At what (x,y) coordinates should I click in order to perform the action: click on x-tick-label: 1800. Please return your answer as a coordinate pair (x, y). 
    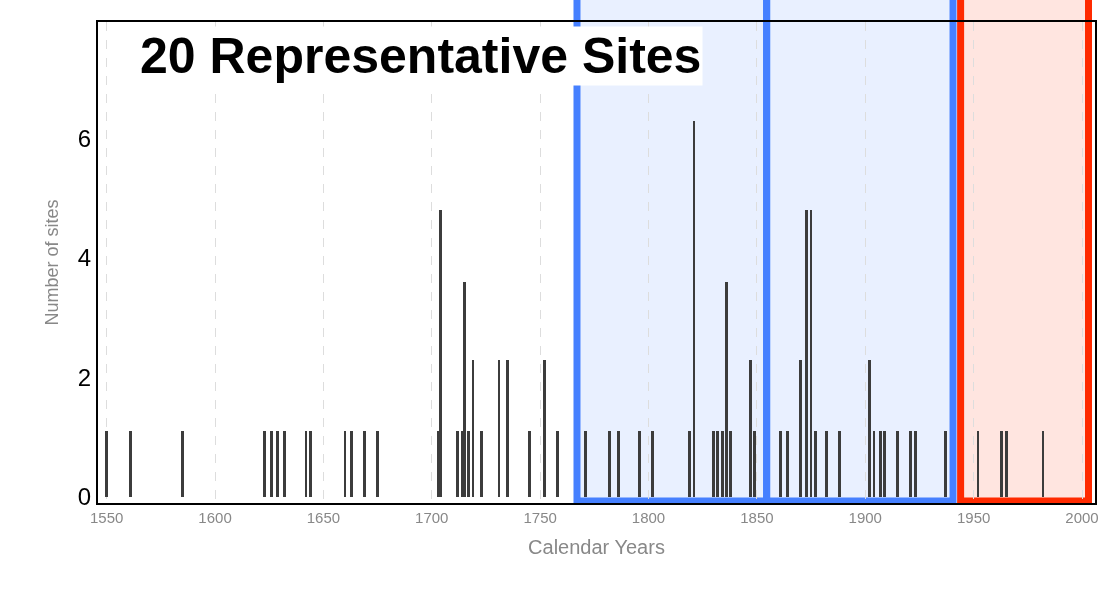
    Looking at the image, I should click on (648, 517).